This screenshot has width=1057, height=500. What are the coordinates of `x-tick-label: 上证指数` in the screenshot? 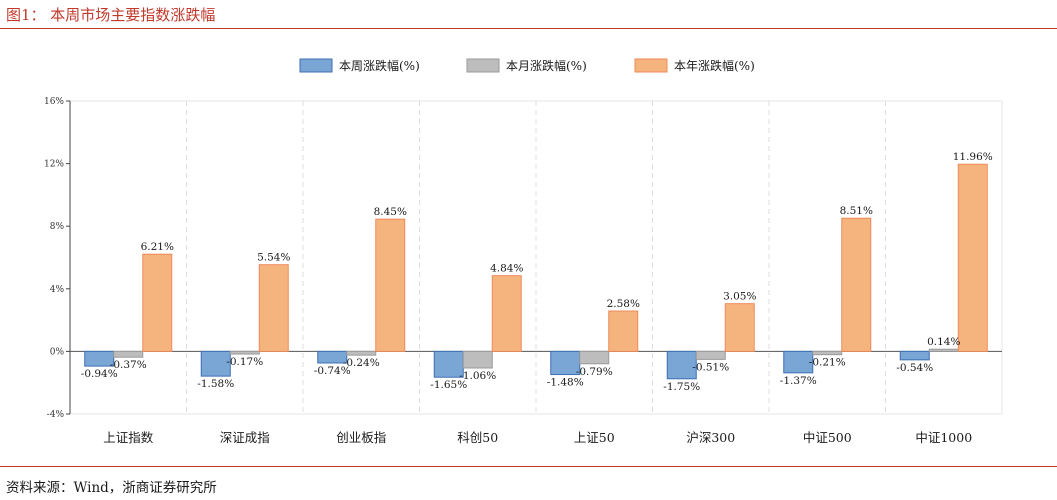 It's located at (128, 437).